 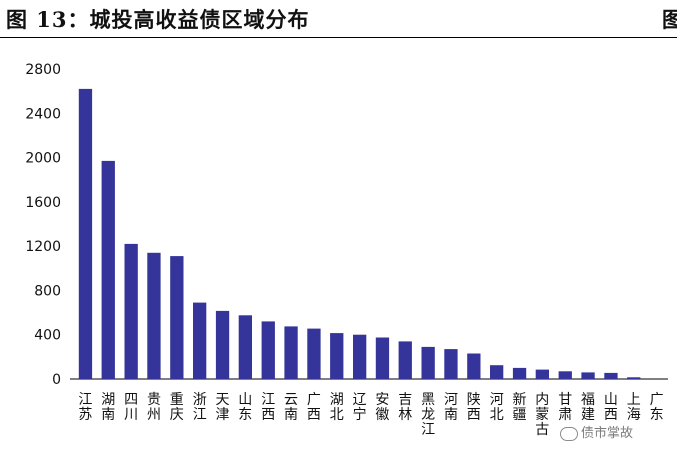 What do you see at coordinates (497, 407) in the screenshot?
I see `x-category-label: 河北` at bounding box center [497, 407].